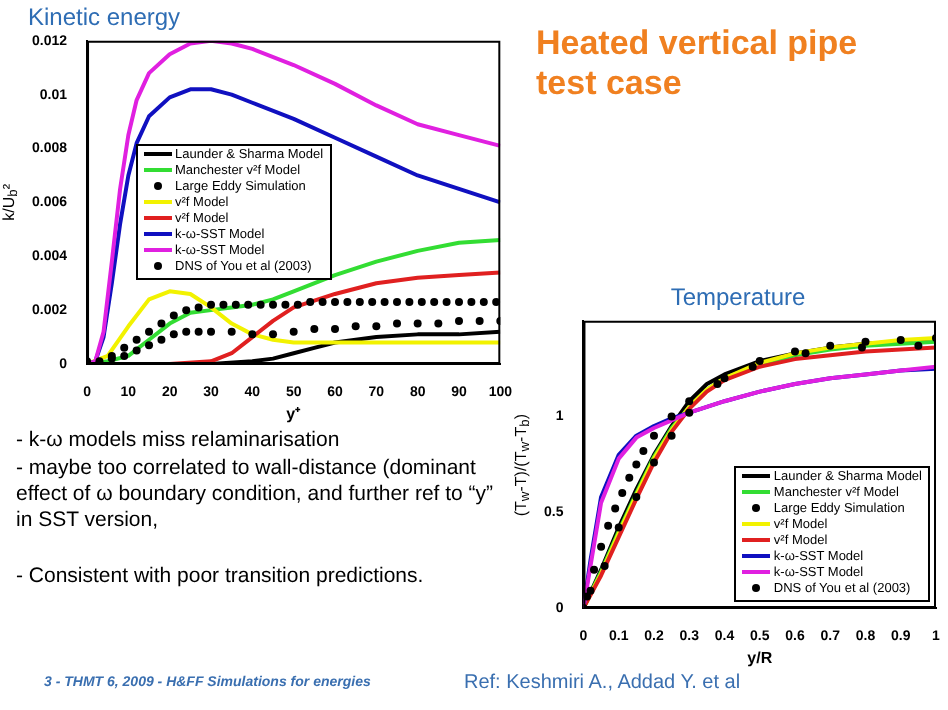  Describe the element at coordinates (104, 17) in the screenshot. I see `chart-title: Kinetic energy` at that location.